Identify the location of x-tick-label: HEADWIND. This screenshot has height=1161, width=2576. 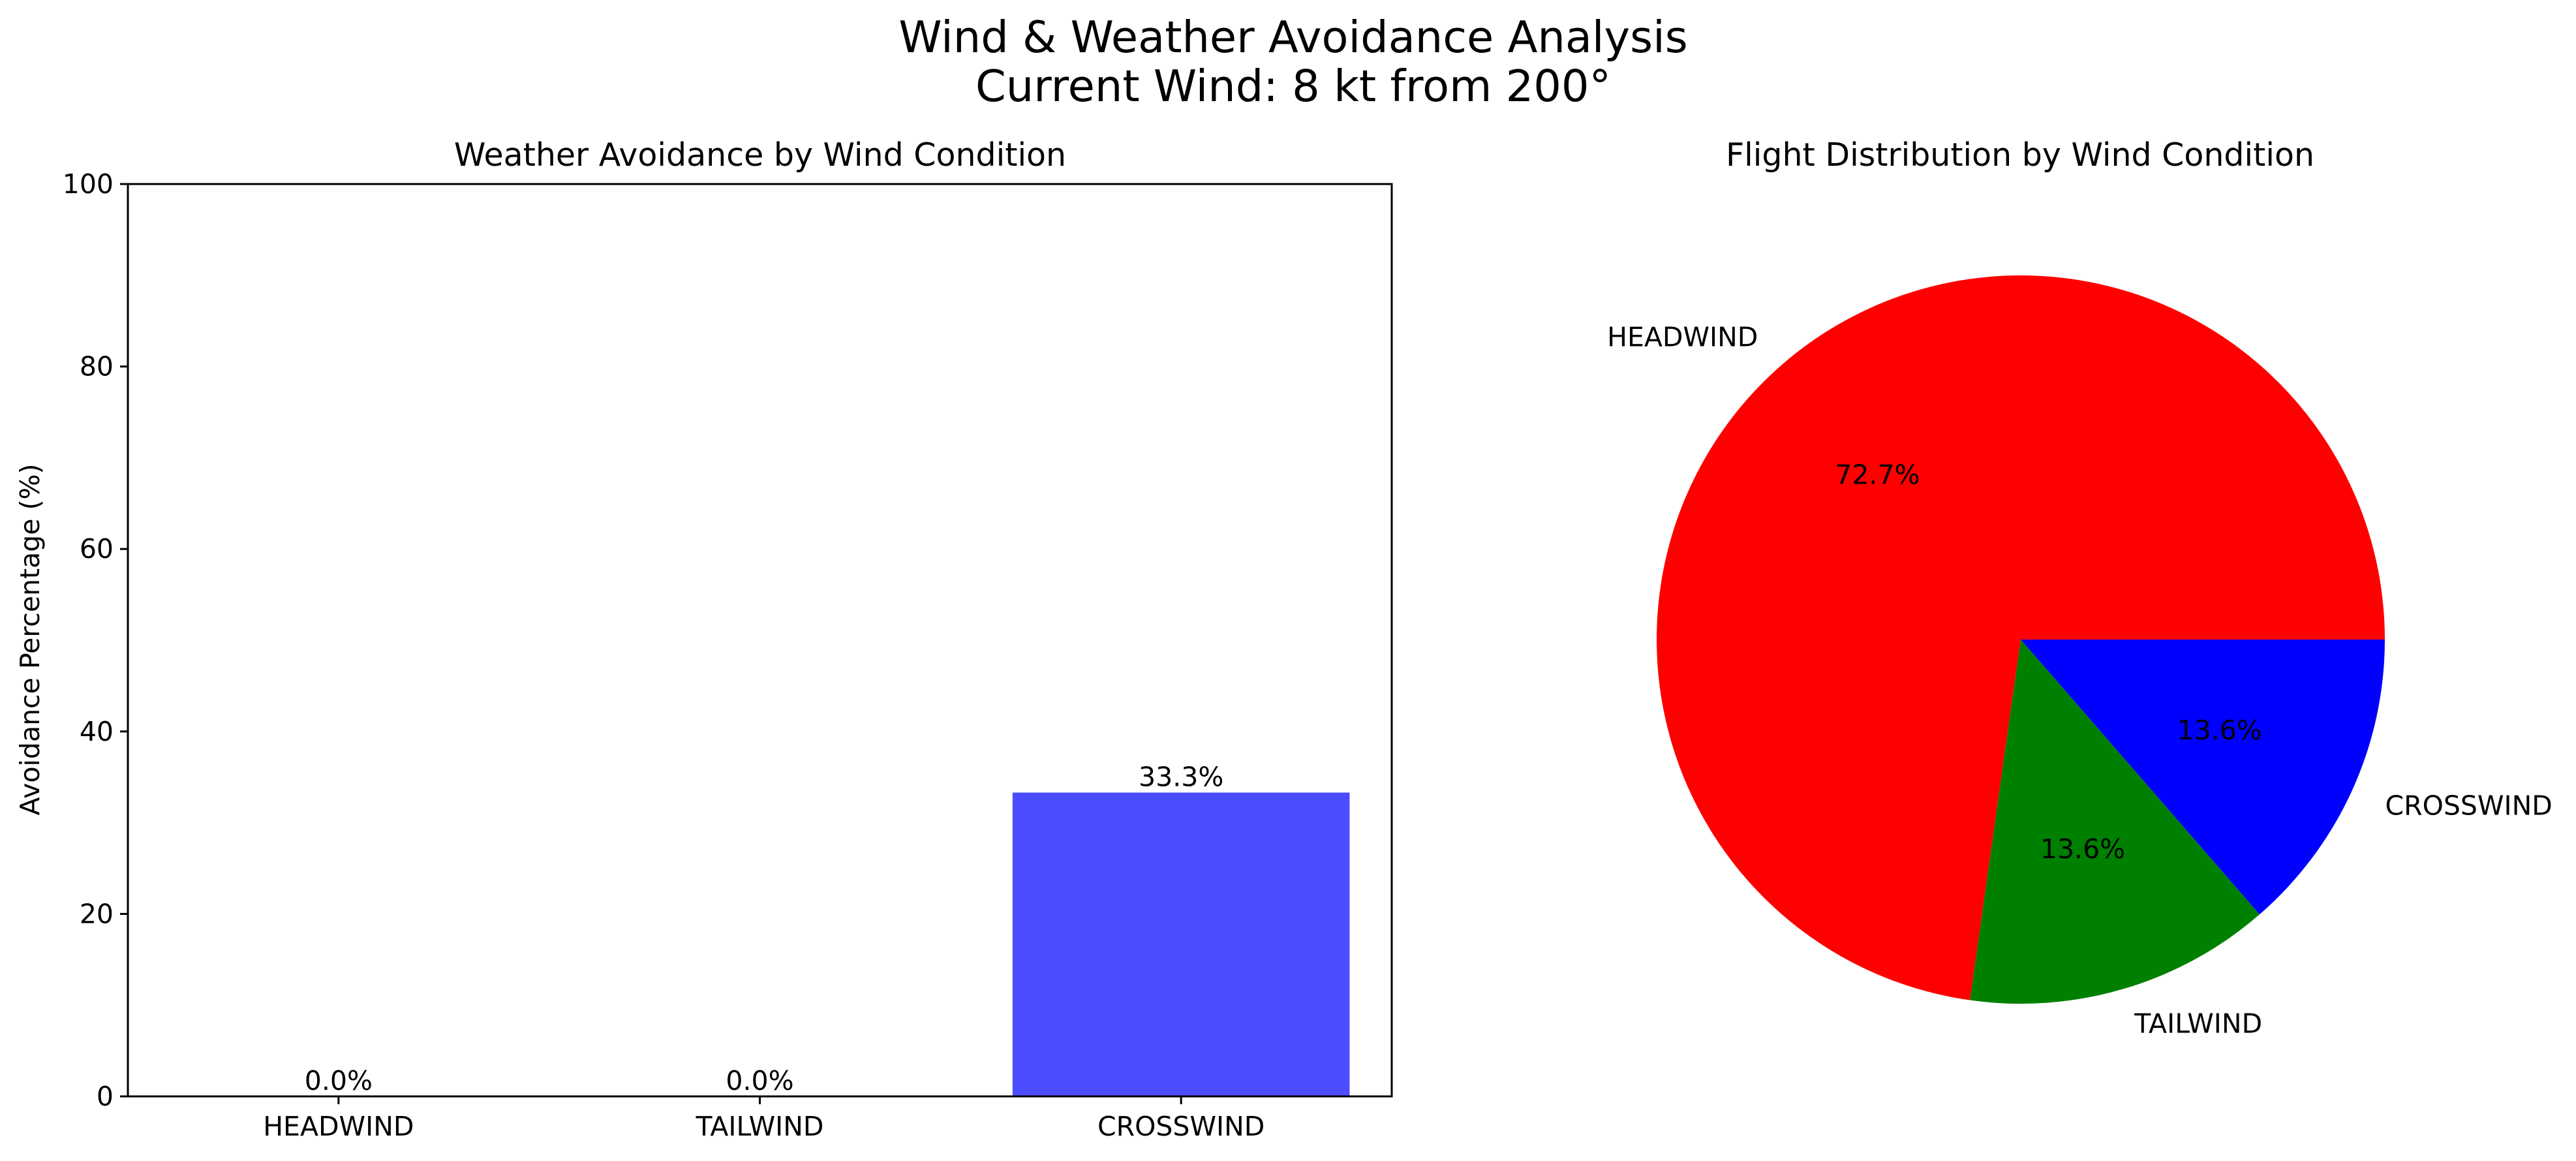
(339, 1126).